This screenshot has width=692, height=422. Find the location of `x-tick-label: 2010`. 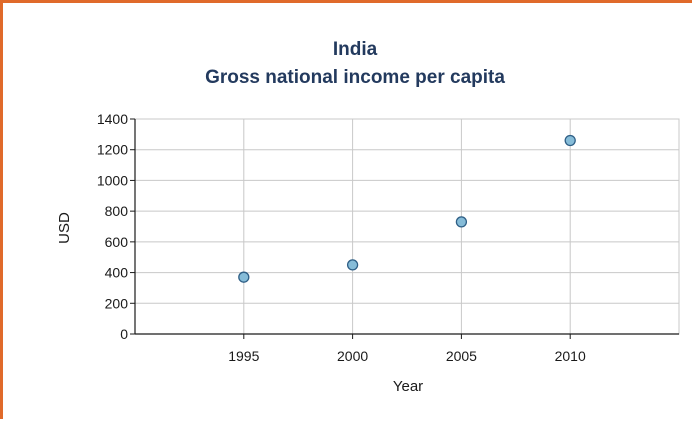

x-tick-label: 2010 is located at coordinates (570, 356).